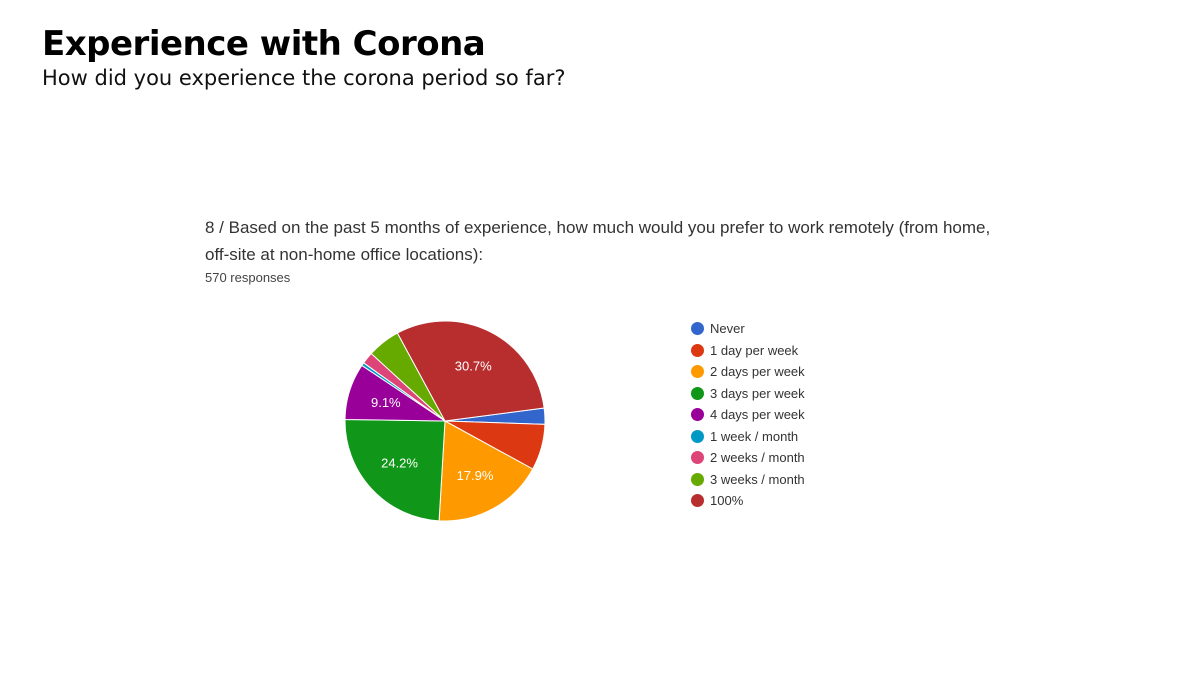 This screenshot has height=675, width=1200. Describe the element at coordinates (754, 350) in the screenshot. I see `legend-label: 1 day per week` at that location.